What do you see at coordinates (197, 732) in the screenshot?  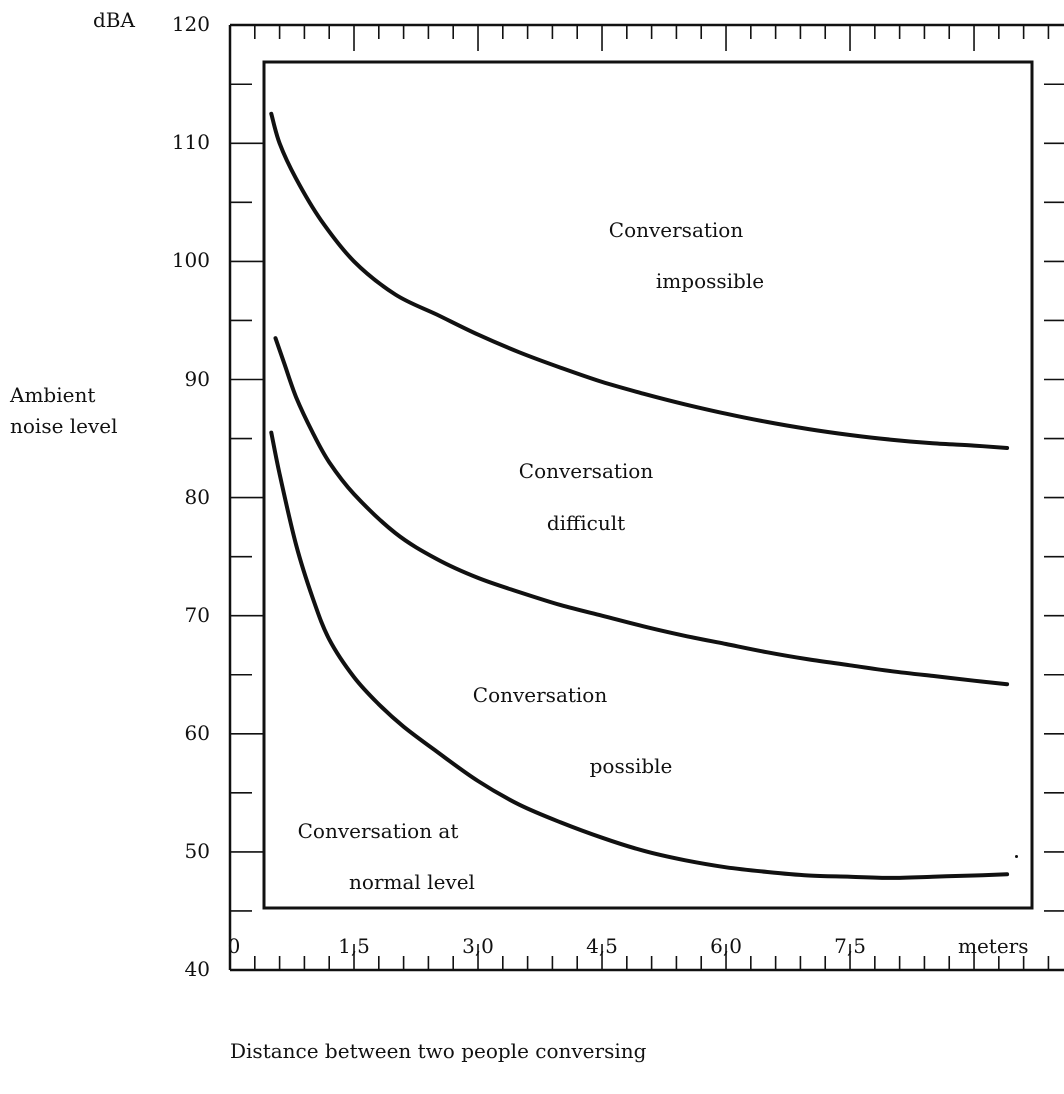 I see `y-tick-label: 60` at bounding box center [197, 732].